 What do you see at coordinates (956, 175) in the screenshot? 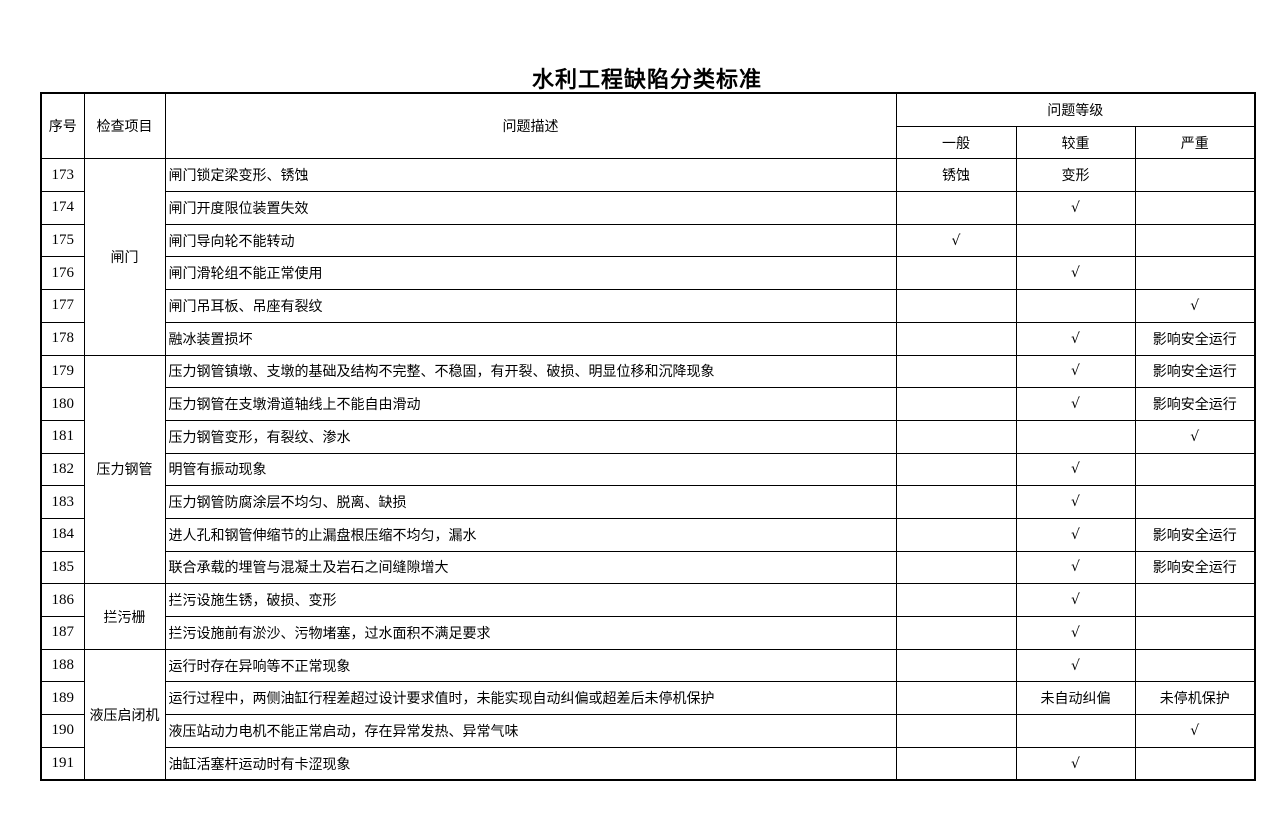
I see `level-general-cell: 锈蚀` at bounding box center [956, 175].